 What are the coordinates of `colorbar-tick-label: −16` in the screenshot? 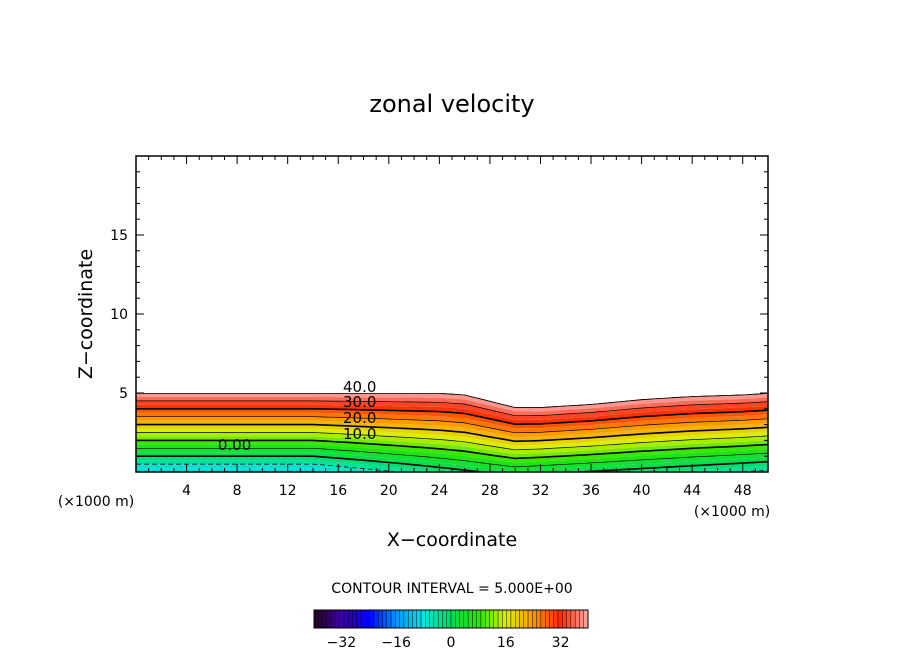 It's located at (396, 643).